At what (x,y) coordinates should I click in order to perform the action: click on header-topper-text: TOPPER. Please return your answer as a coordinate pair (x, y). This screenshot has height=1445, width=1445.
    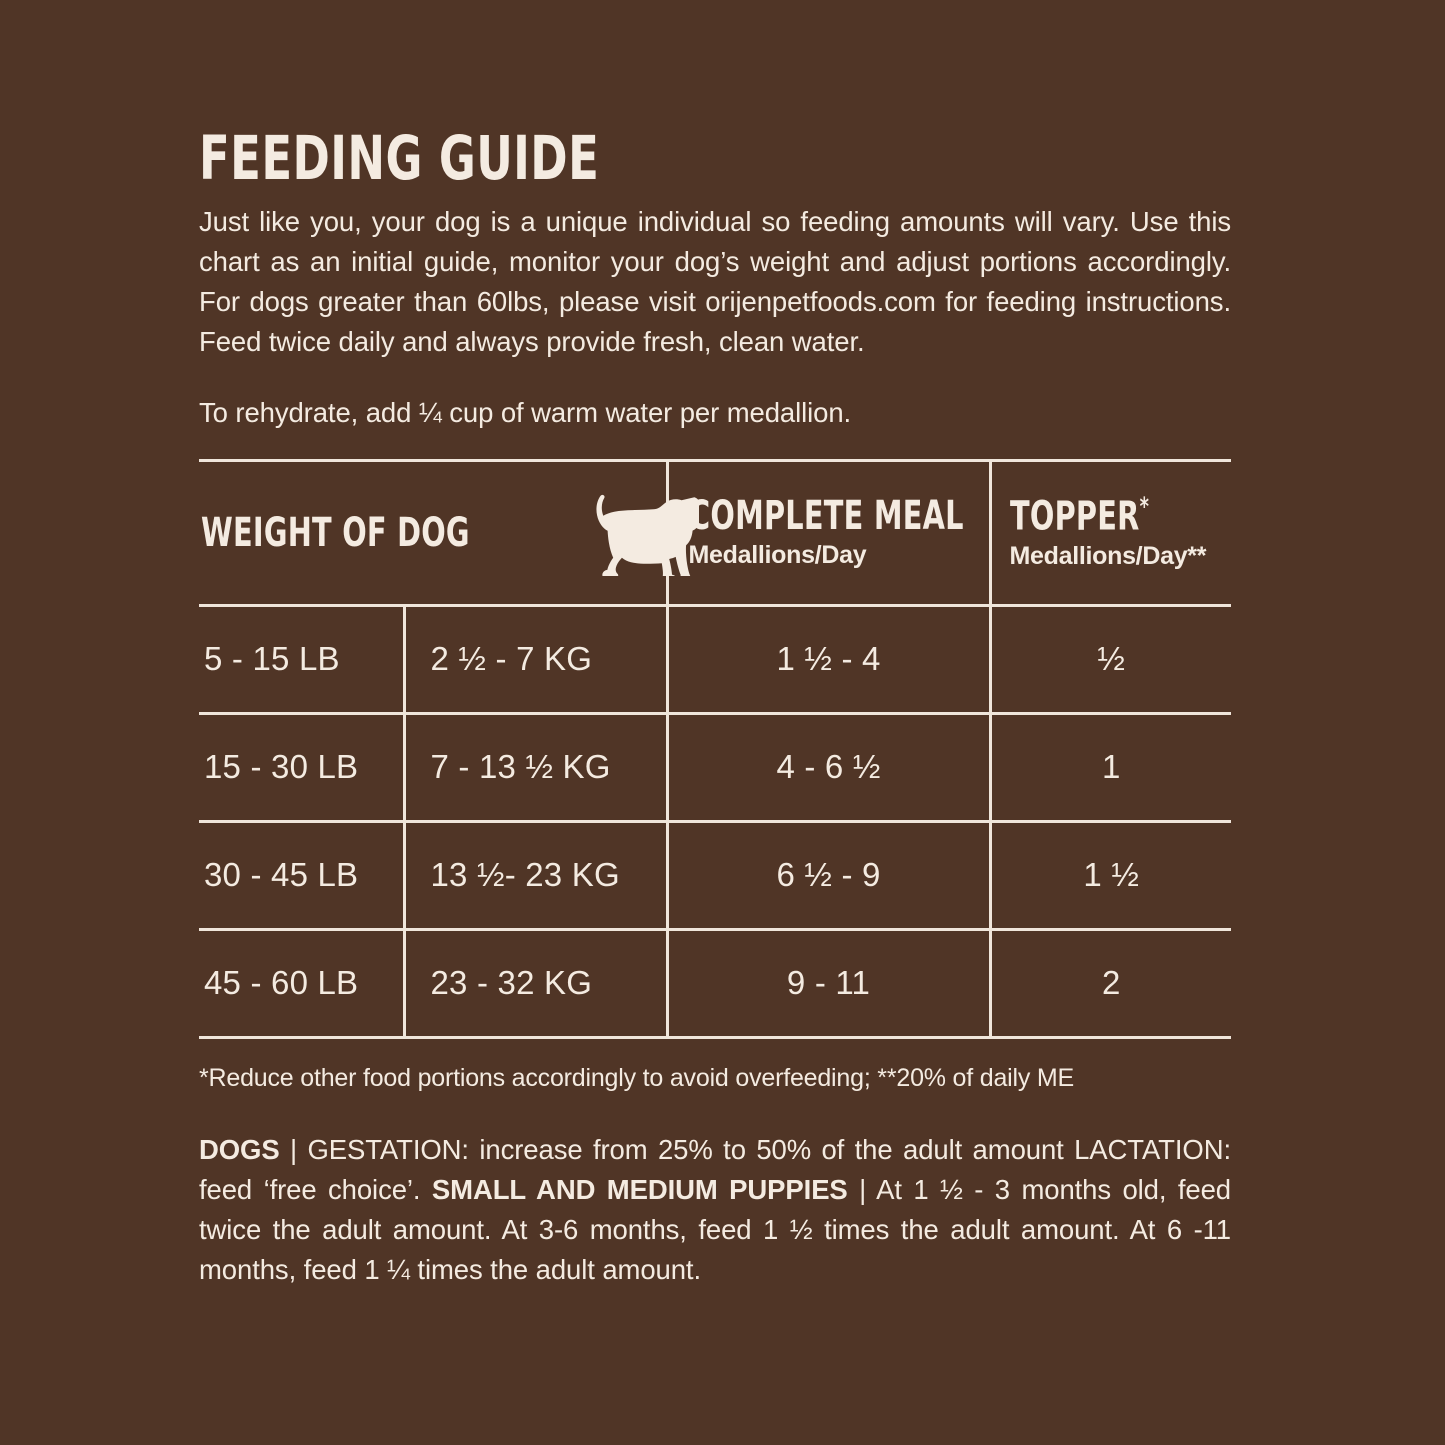
    Looking at the image, I should click on (1074, 516).